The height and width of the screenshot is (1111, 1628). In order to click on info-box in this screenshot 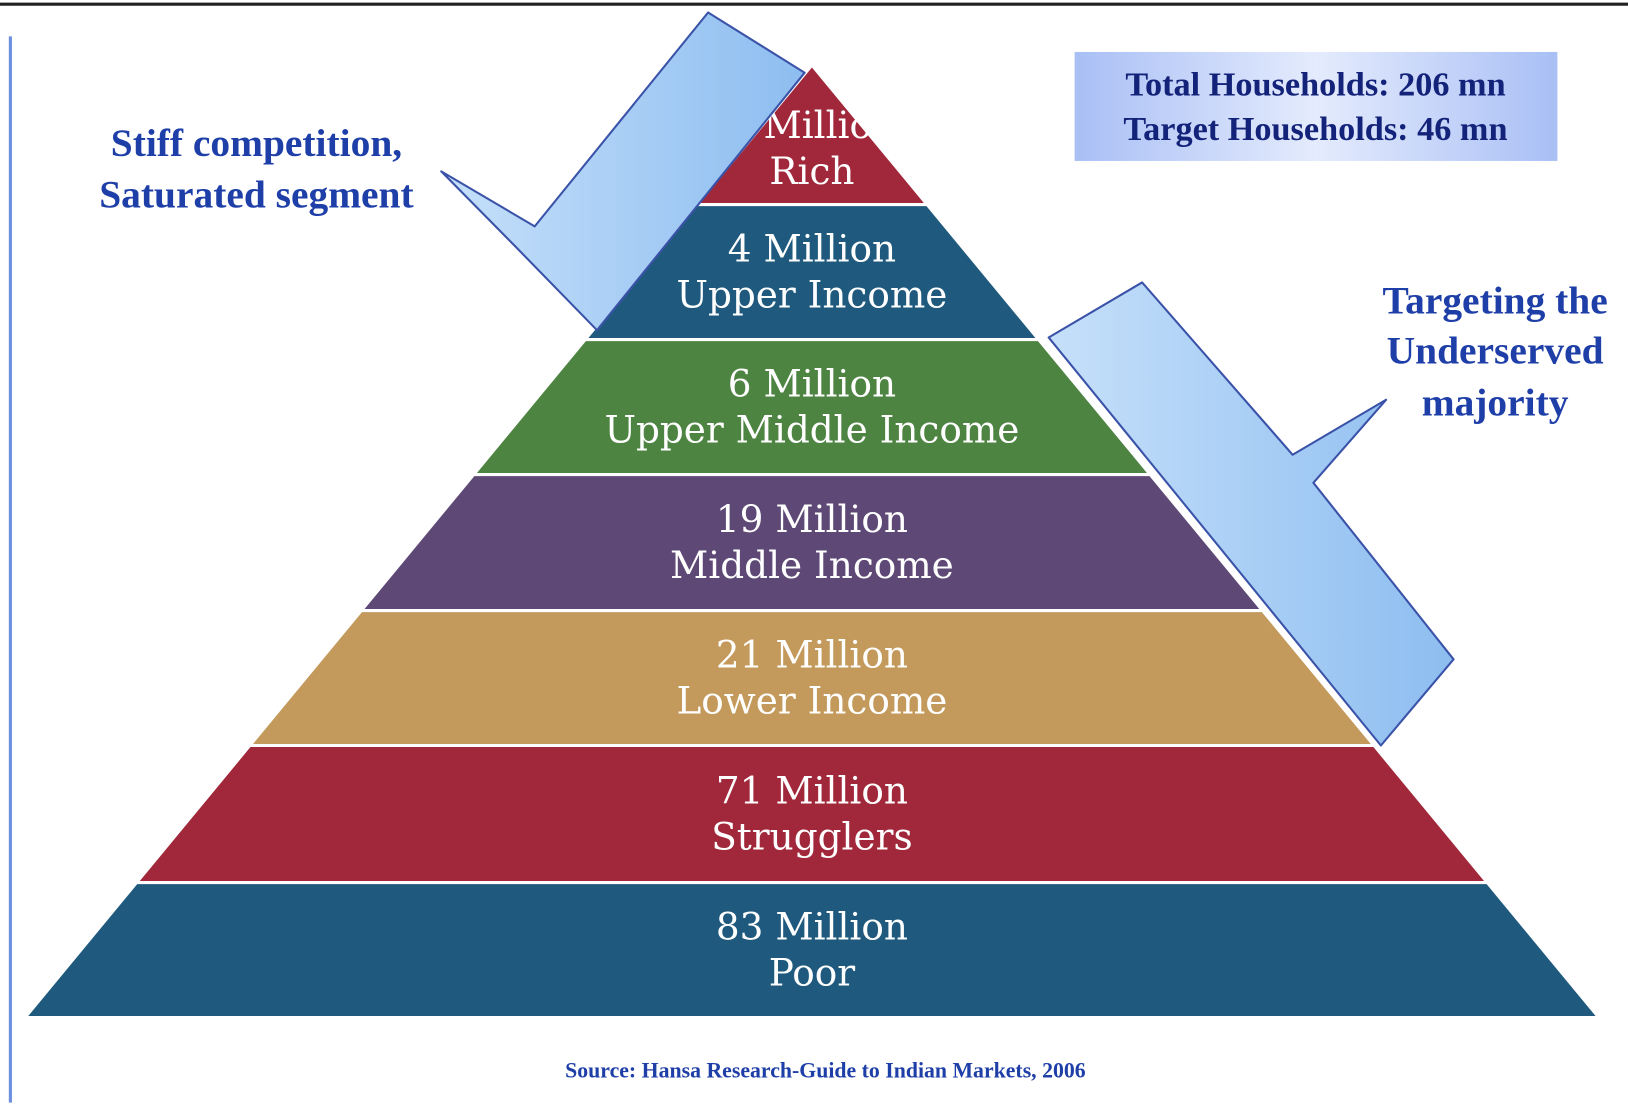, I will do `click(1316, 106)`.